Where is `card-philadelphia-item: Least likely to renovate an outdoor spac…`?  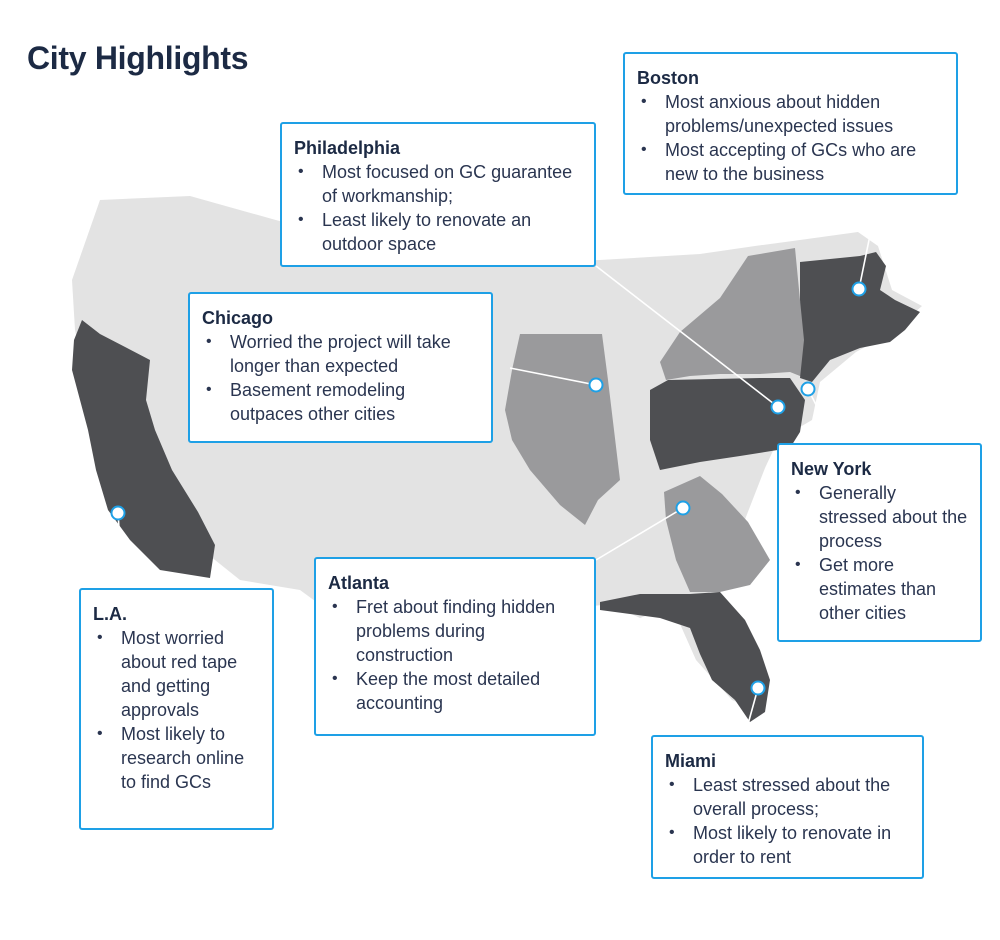 card-philadelphia-item: Least likely to renovate an outdoor spac… is located at coordinates (438, 232).